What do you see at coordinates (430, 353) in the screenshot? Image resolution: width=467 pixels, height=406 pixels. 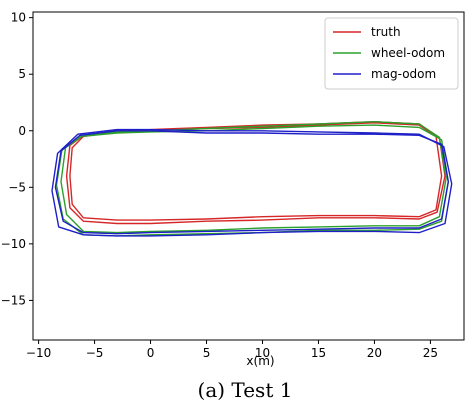 I see `x-tick-label: 25` at bounding box center [430, 353].